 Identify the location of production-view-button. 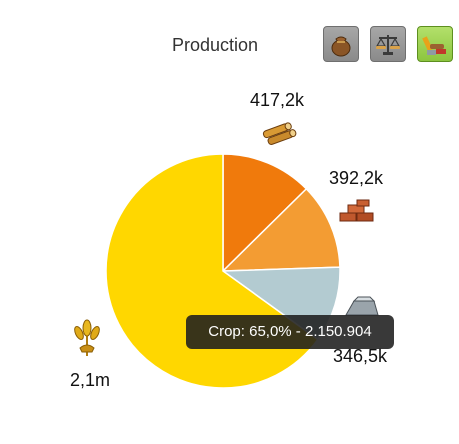
(435, 44).